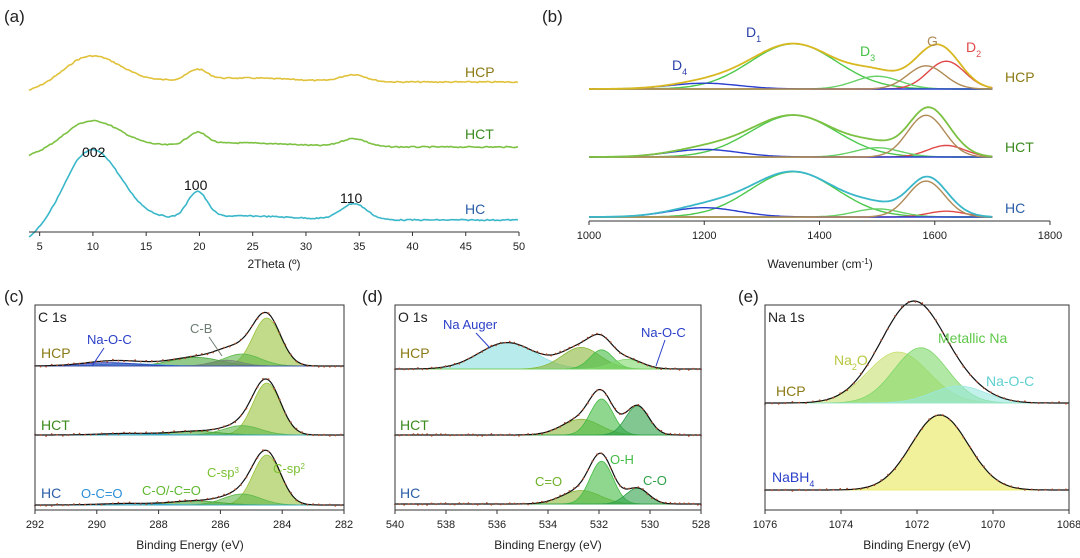 The height and width of the screenshot is (558, 1080). Describe the element at coordinates (413, 317) in the screenshot. I see `panel-d-element: O 1s` at that location.